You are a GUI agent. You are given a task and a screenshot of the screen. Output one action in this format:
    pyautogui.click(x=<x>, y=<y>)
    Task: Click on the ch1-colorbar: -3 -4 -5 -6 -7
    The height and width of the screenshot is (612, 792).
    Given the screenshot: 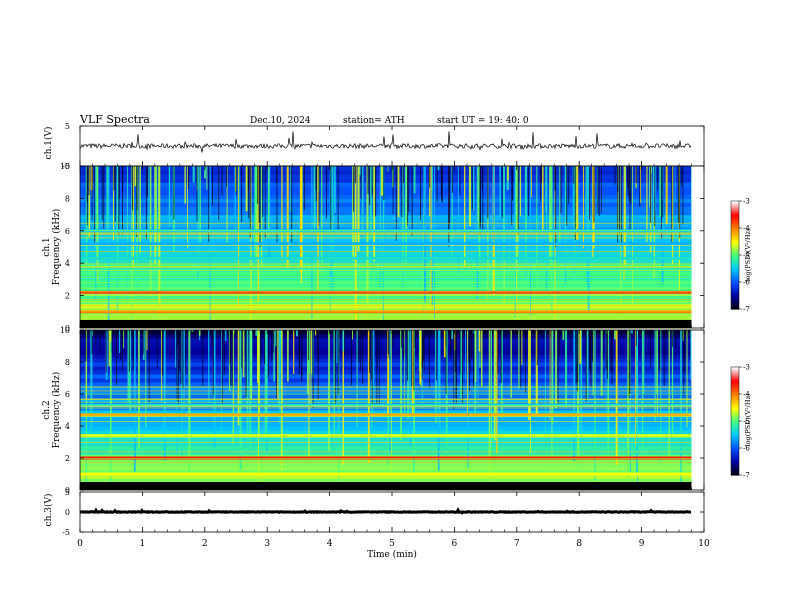 What is the action you would take?
    pyautogui.click(x=740, y=256)
    